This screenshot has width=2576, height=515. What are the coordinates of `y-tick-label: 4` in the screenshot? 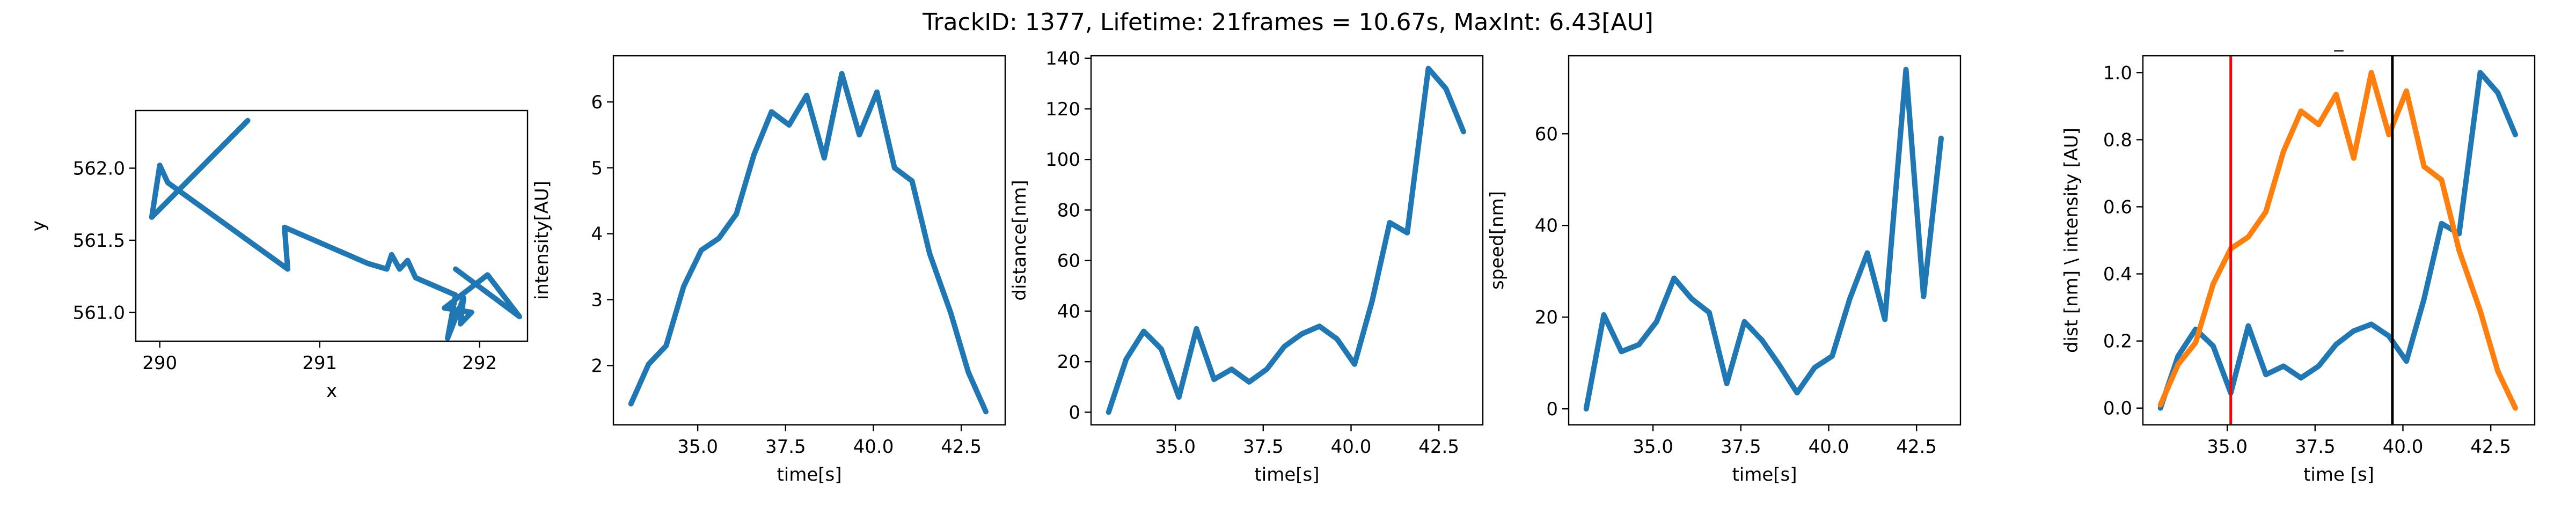 It's located at (597, 234).